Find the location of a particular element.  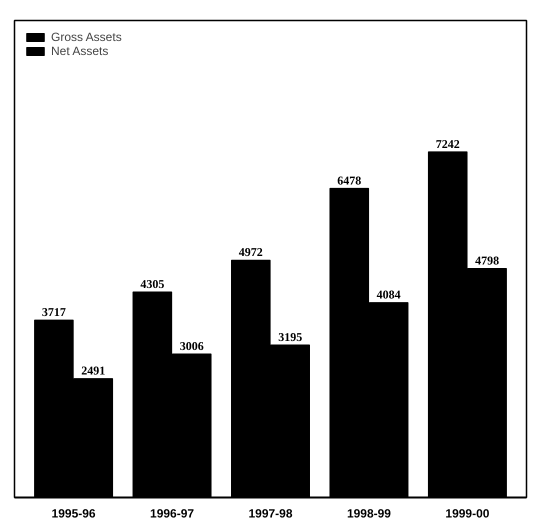

data-label: 2491 is located at coordinates (93, 371).